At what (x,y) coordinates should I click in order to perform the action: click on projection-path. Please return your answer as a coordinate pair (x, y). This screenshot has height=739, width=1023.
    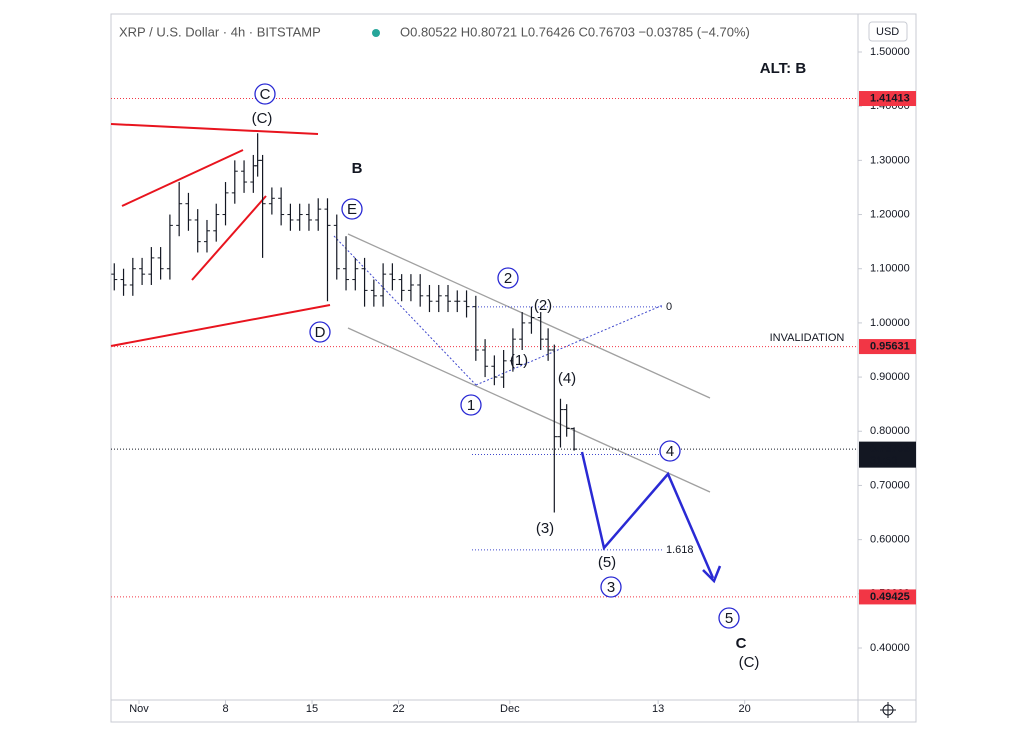
    Looking at the image, I should click on (647, 515).